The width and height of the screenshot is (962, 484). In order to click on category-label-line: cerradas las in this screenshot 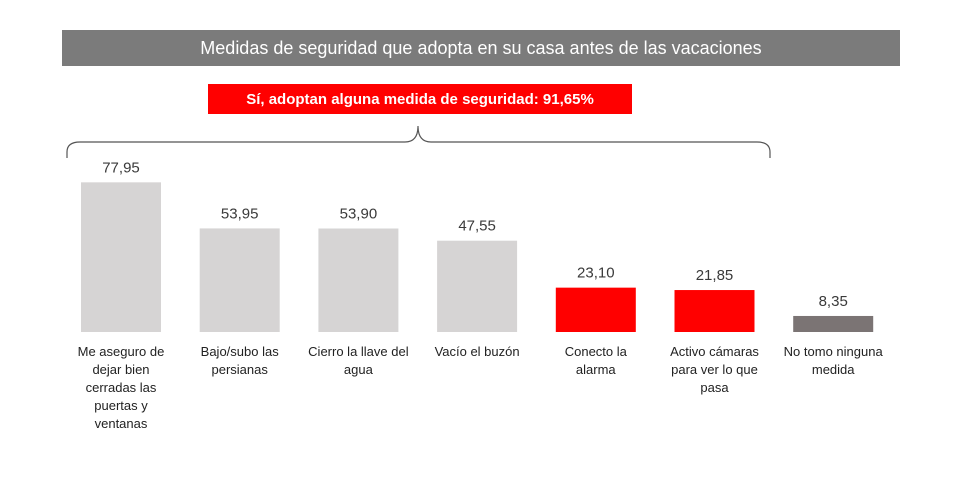, I will do `click(121, 387)`.